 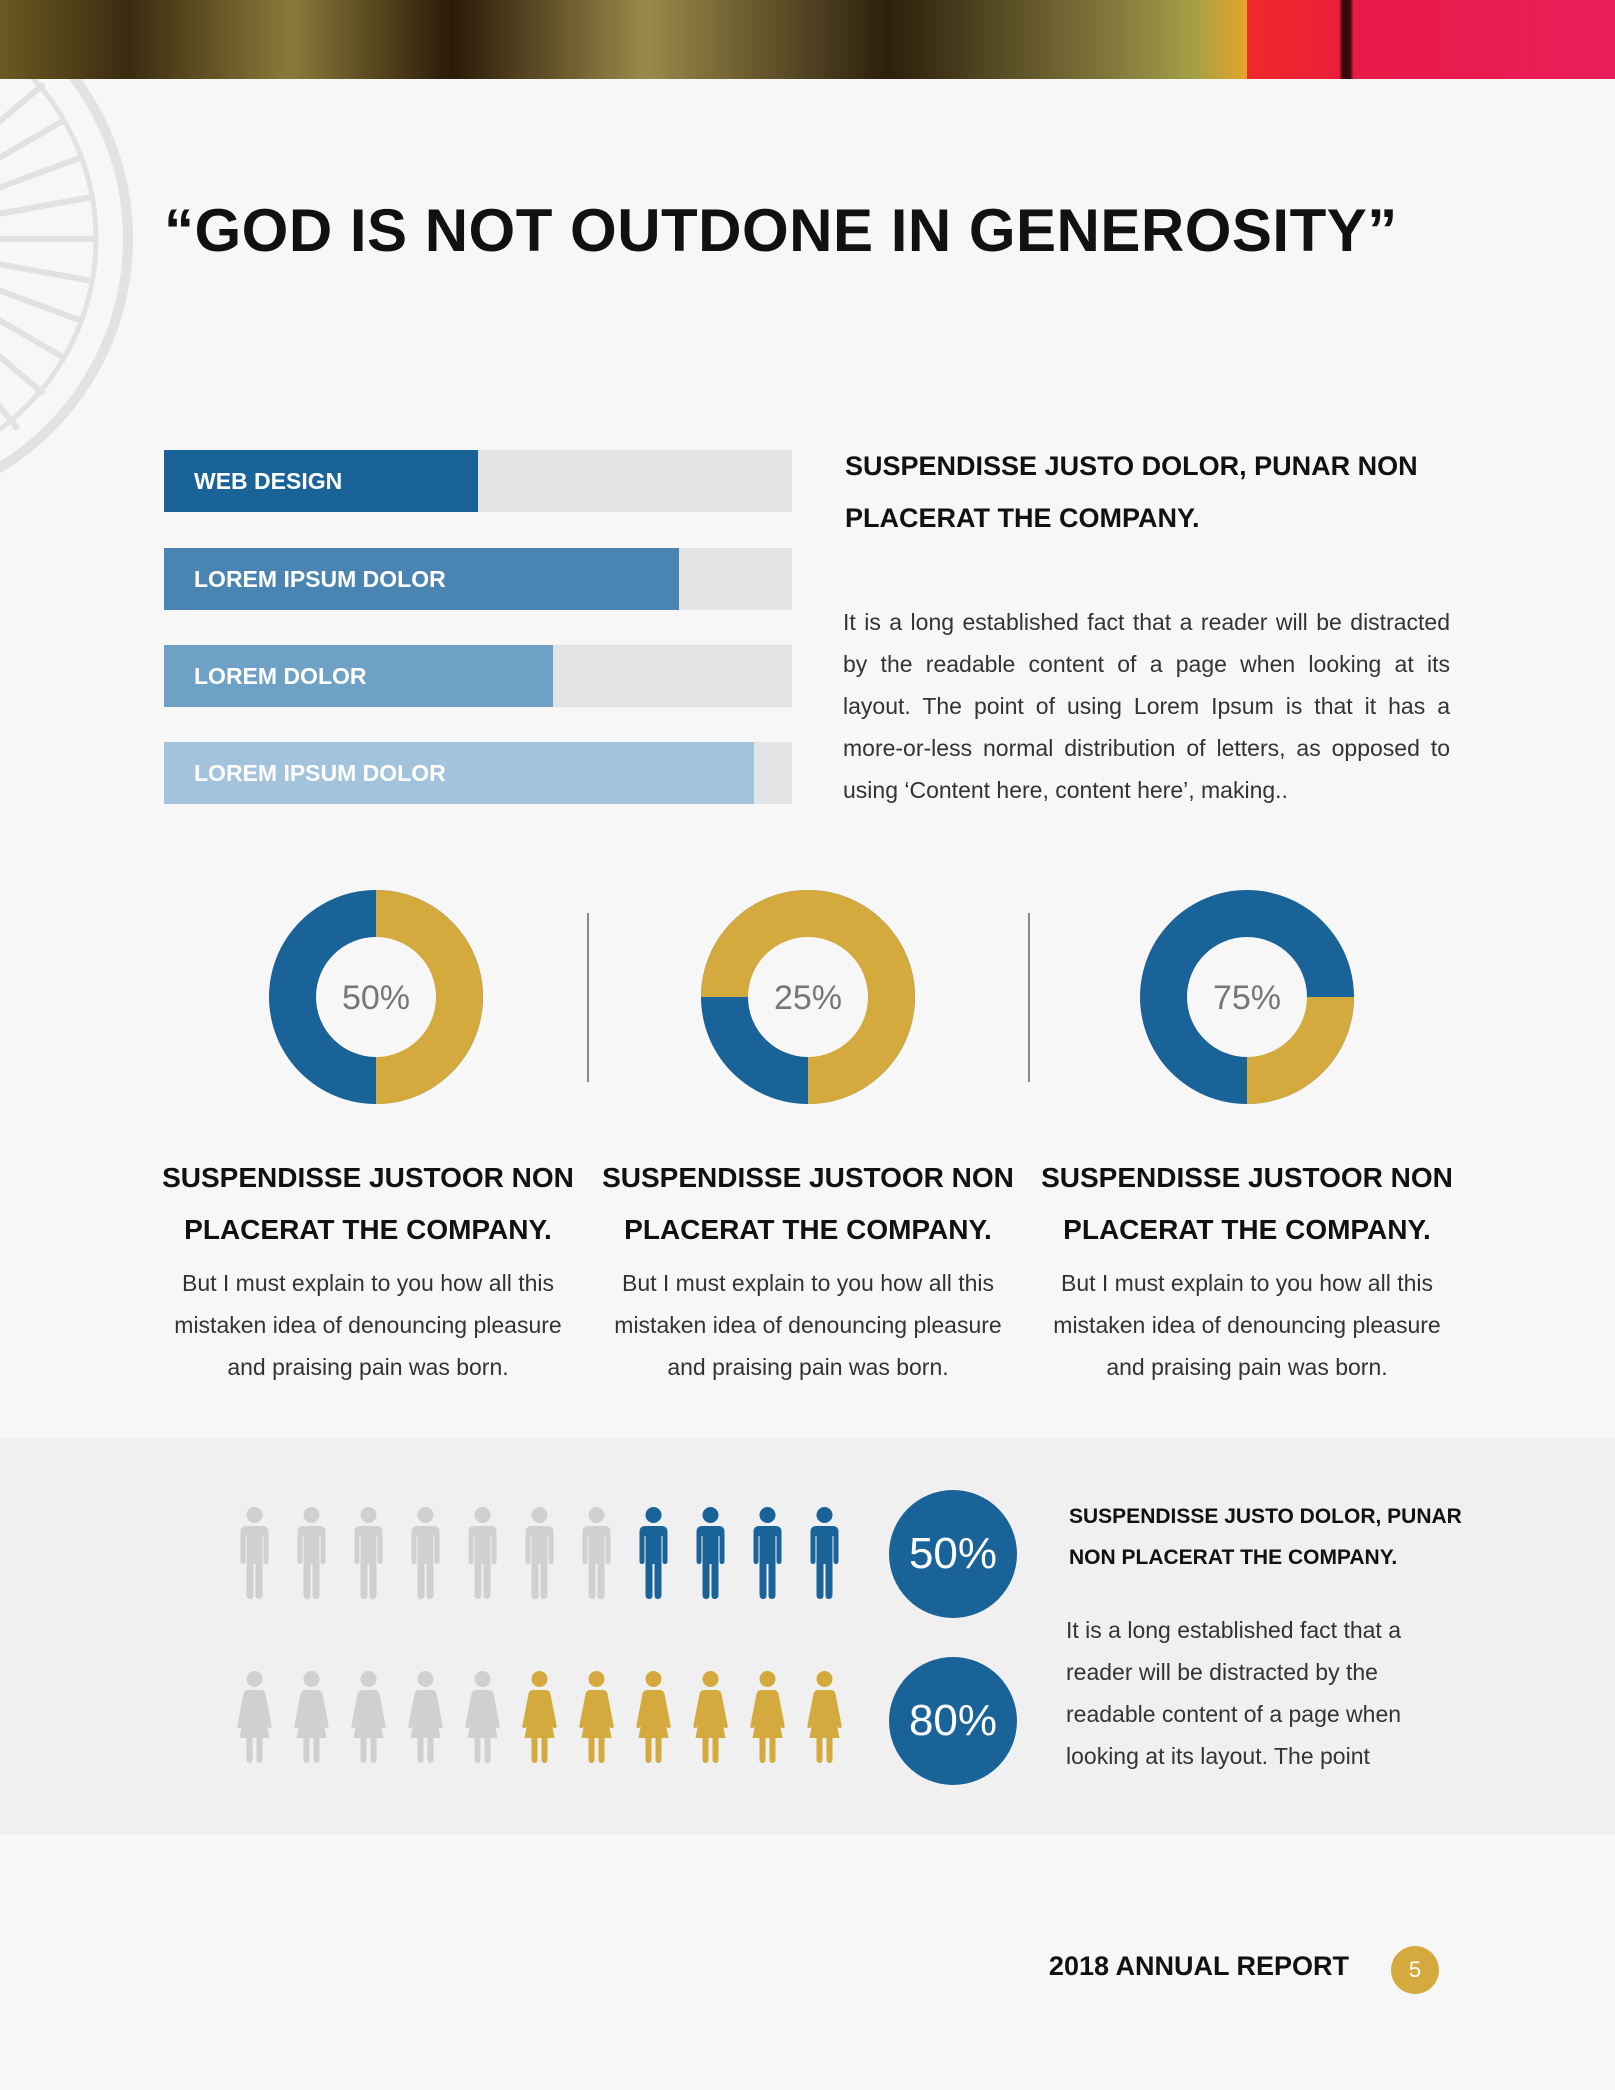 What do you see at coordinates (781, 230) in the screenshot?
I see `page-title: “GOD IS NOT OUTDONE IN GENEROSITY”` at bounding box center [781, 230].